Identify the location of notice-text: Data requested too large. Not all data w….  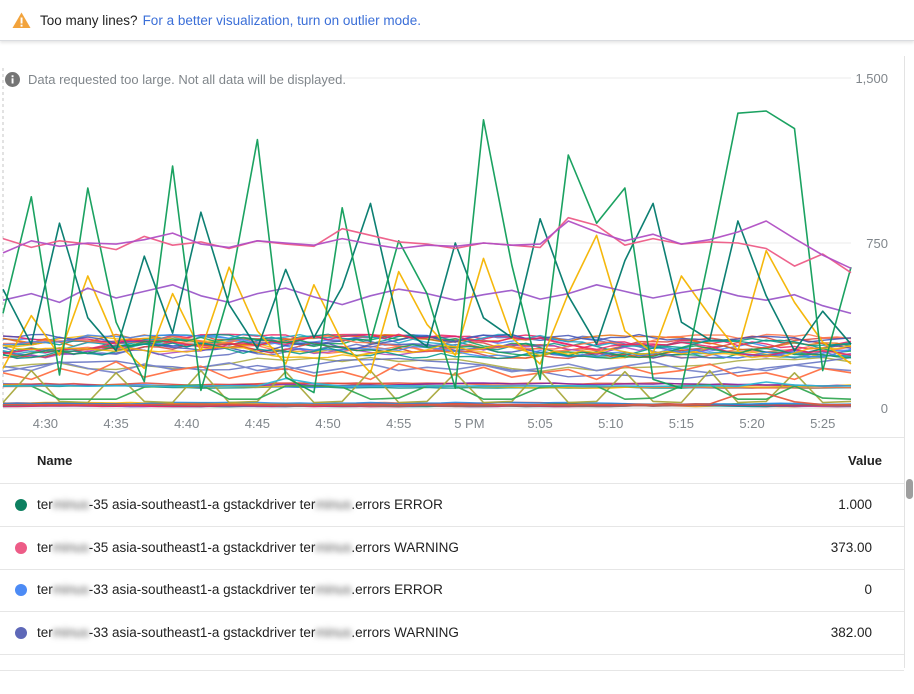
(187, 79).